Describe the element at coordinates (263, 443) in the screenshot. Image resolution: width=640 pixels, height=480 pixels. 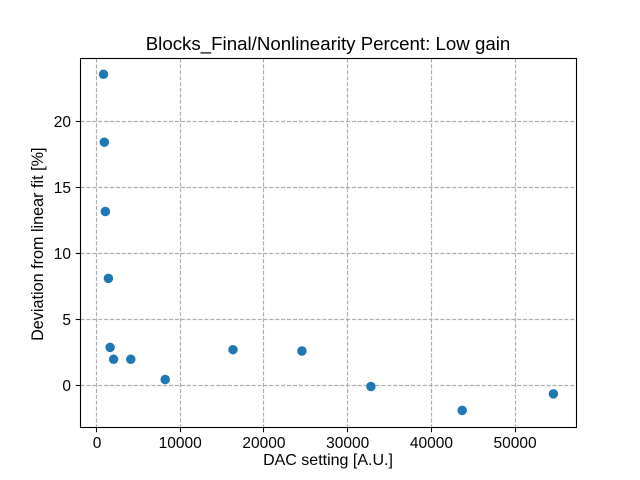
I see `svg-text: 20000` at that location.